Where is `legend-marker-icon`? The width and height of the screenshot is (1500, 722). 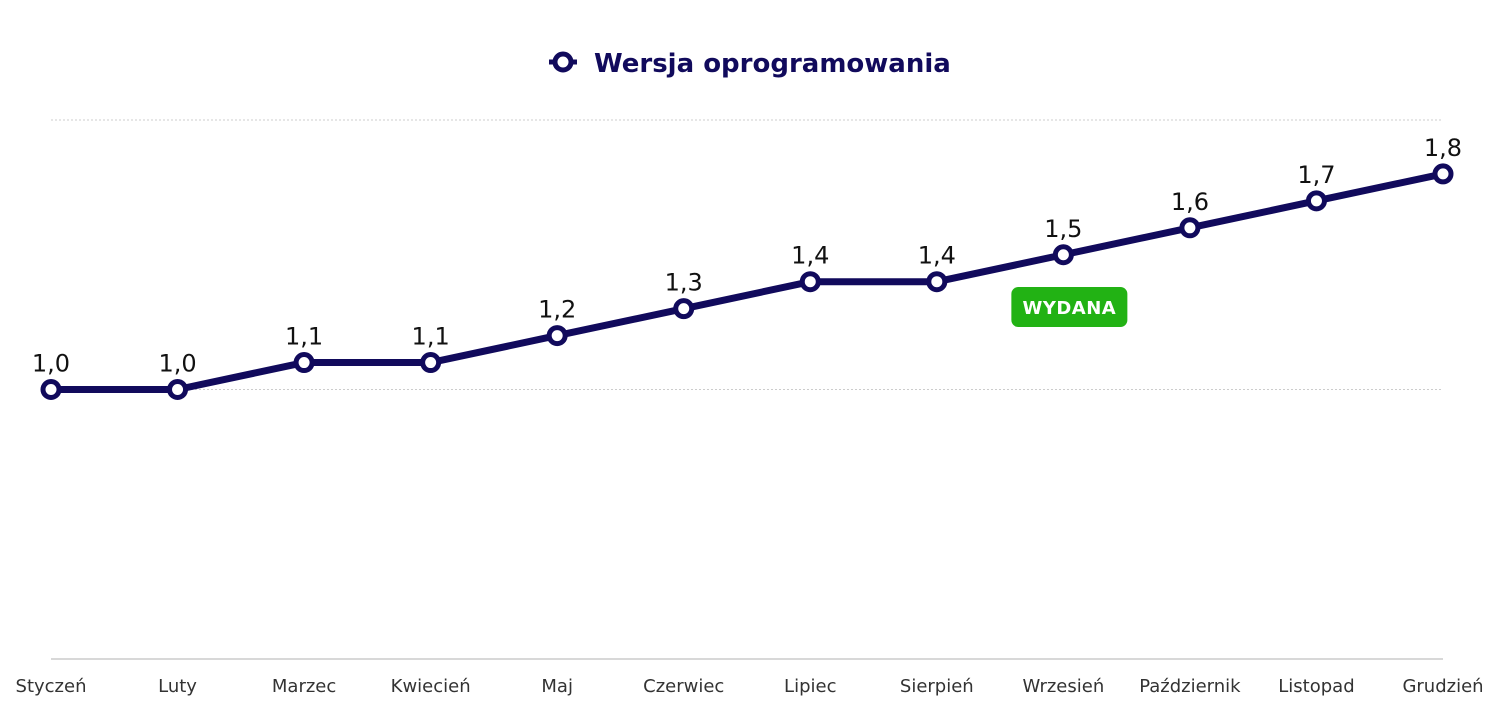 legend-marker-icon is located at coordinates (563, 62).